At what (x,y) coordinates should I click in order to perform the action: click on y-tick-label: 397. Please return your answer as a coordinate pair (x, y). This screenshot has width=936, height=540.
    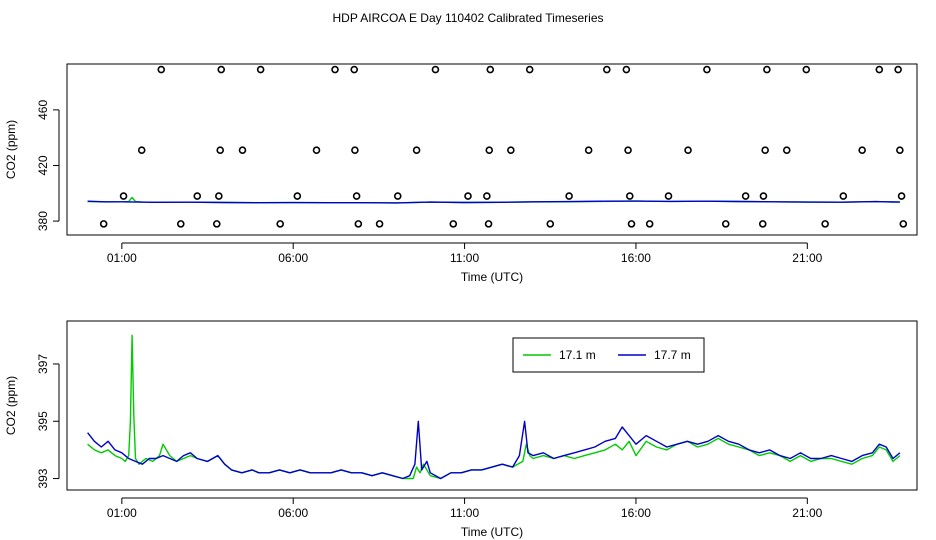
    Looking at the image, I should click on (43, 364).